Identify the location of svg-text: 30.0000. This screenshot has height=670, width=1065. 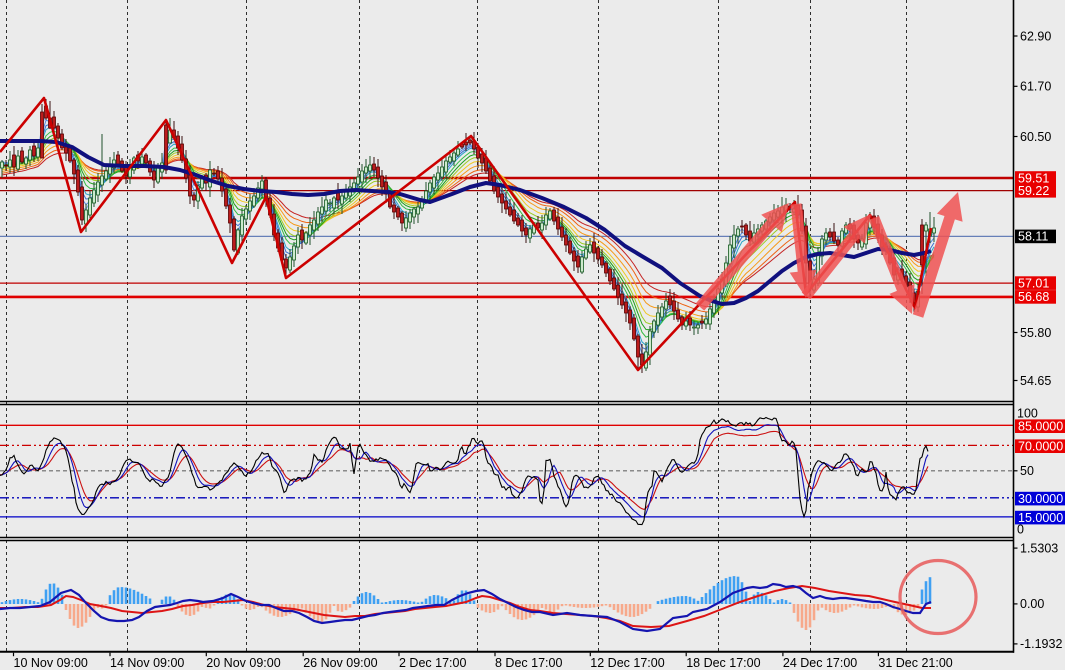
(1040, 499).